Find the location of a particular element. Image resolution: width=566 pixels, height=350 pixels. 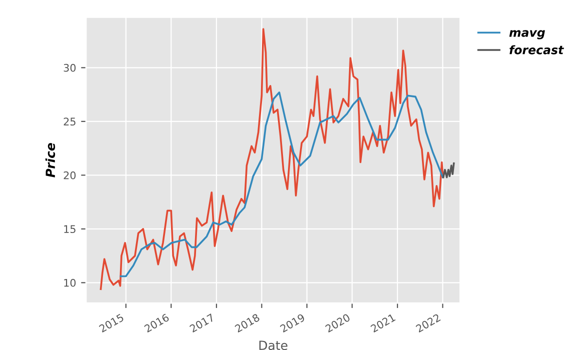

y-axis-title: Price is located at coordinates (50, 160).